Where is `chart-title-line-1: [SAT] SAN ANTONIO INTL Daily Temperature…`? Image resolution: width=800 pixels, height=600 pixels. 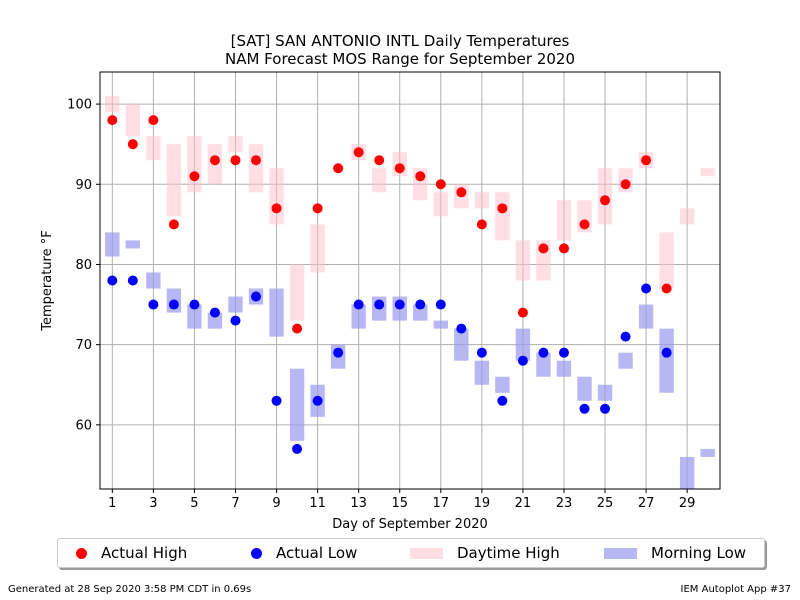
chart-title-line-1: [SAT] SAN ANTONIO INTL Daily Temperature… is located at coordinates (400, 41).